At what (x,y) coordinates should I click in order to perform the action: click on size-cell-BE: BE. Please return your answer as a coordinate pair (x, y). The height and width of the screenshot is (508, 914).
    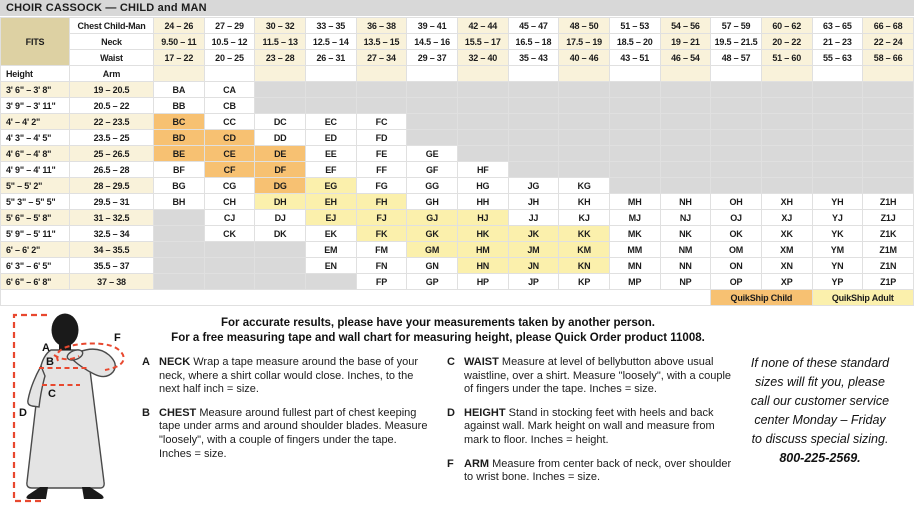
    Looking at the image, I should click on (179, 153).